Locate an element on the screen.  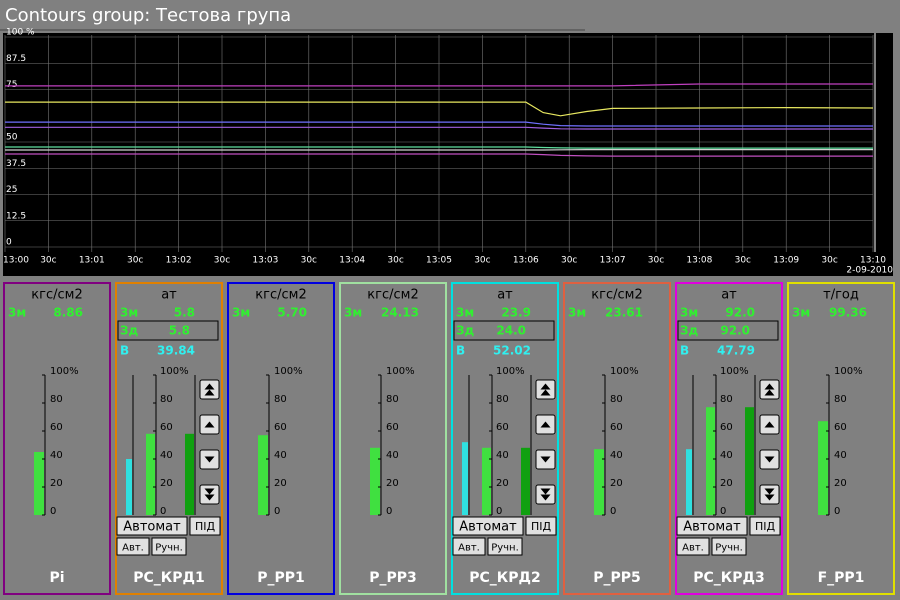
x-tick-label: 13:08 is located at coordinates (699, 261).